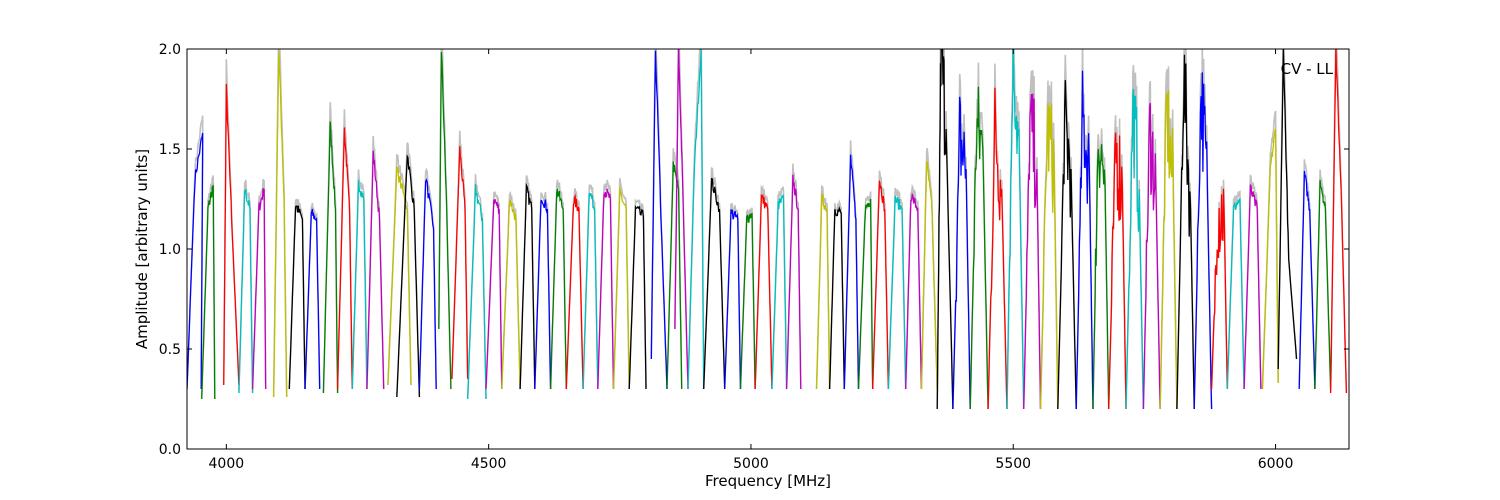 The image size is (1500, 500). What do you see at coordinates (768, 481) in the screenshot?
I see `x-axis-label: Frequency [MHz]` at bounding box center [768, 481].